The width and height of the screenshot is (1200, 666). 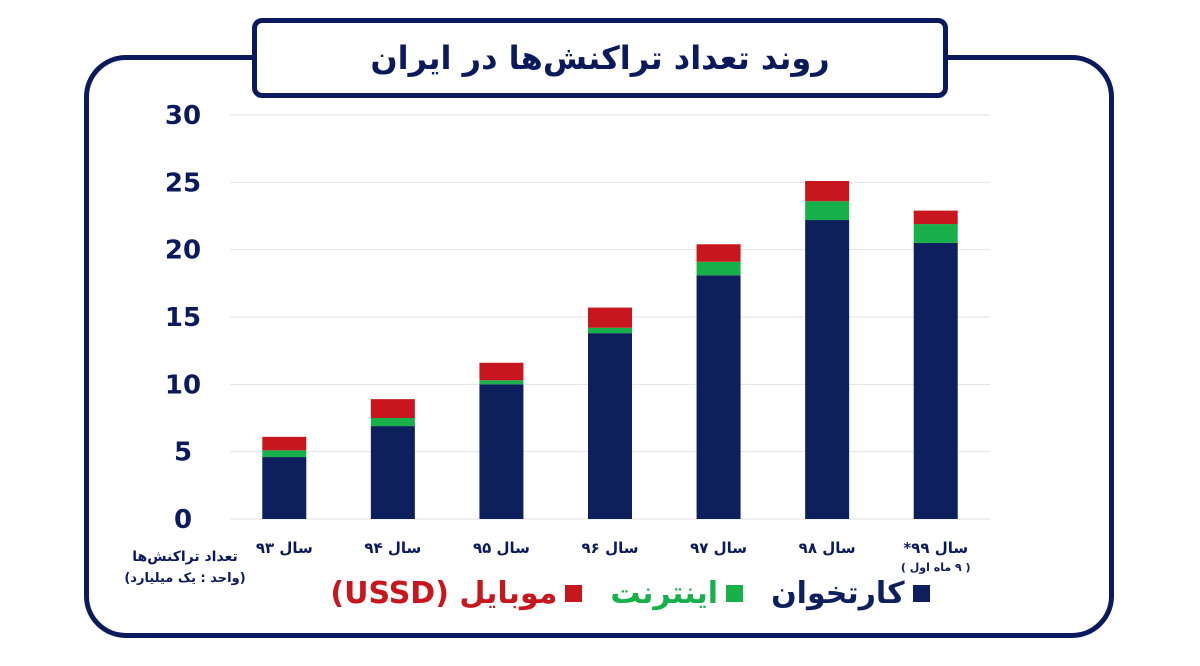 I want to click on legend-label: موبایل (USSD), so click(x=444, y=593).